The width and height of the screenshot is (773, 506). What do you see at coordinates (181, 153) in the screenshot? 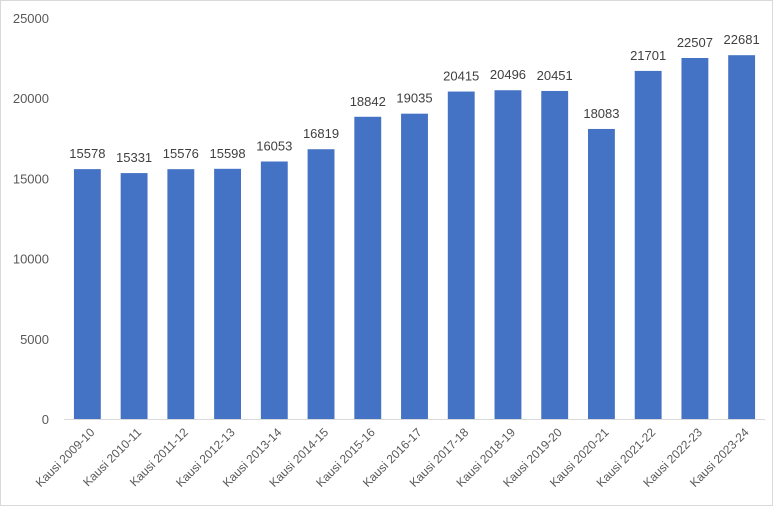
I see `data-label-2: 15576` at bounding box center [181, 153].